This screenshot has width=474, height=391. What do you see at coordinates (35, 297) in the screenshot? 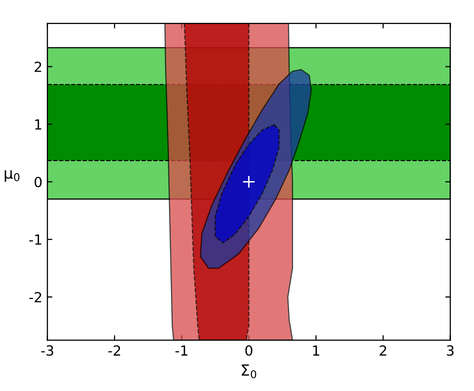
I see `y-tick-label: -2` at bounding box center [35, 297].